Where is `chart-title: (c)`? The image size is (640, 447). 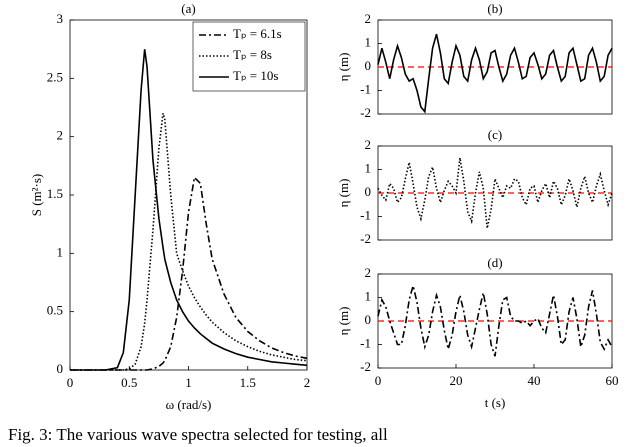 chart-title: (c) is located at coordinates (495, 134).